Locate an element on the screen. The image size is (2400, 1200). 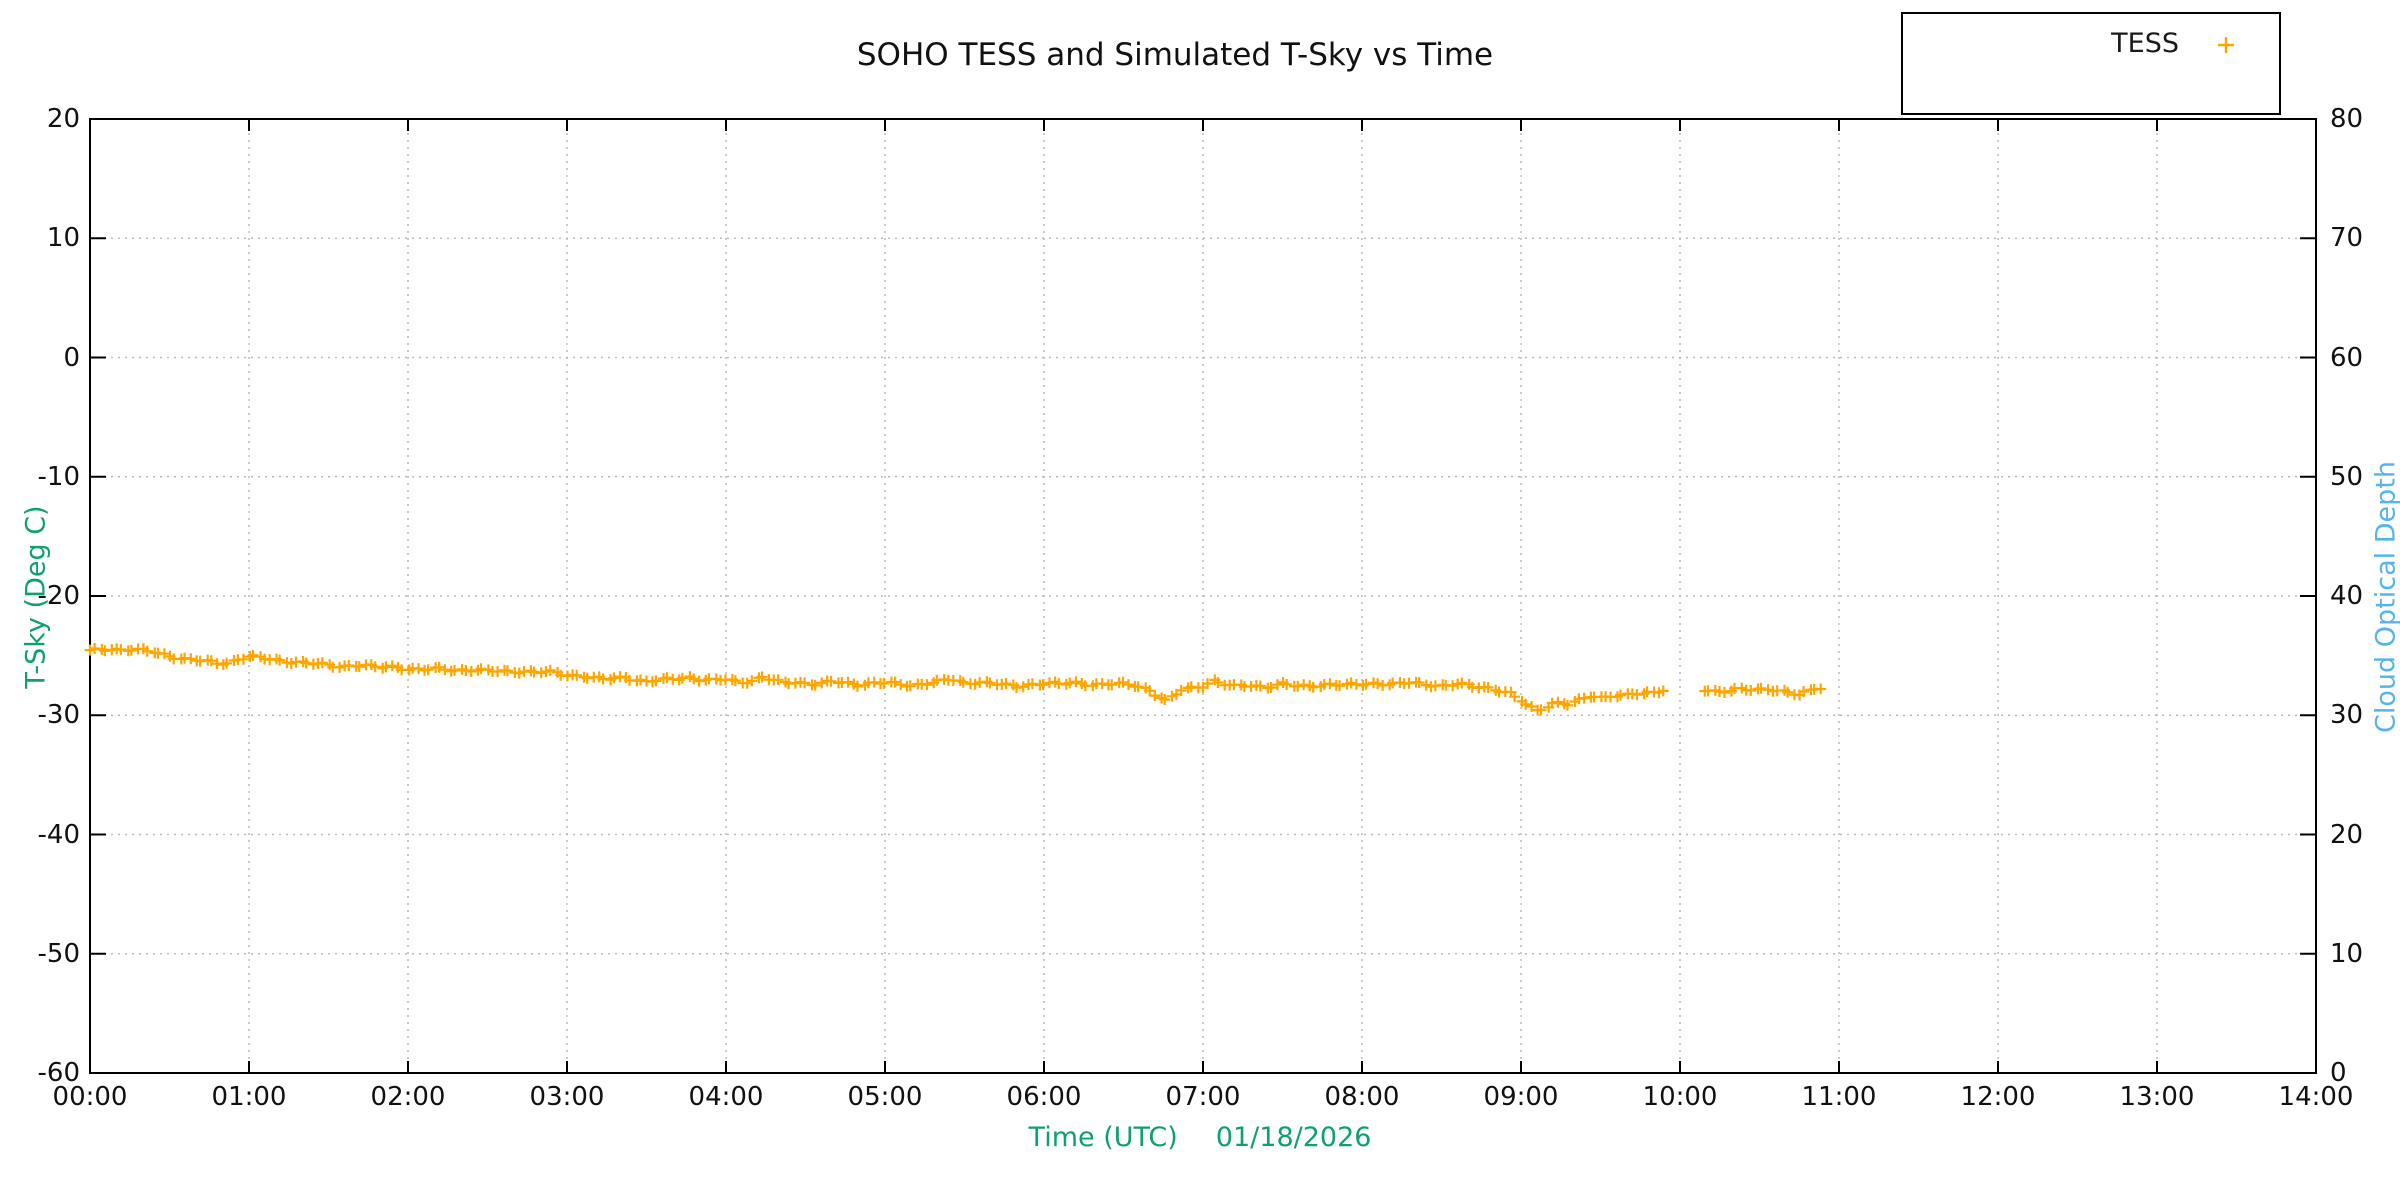
y-right-tick-label: 0 is located at coordinates (2338, 1073).